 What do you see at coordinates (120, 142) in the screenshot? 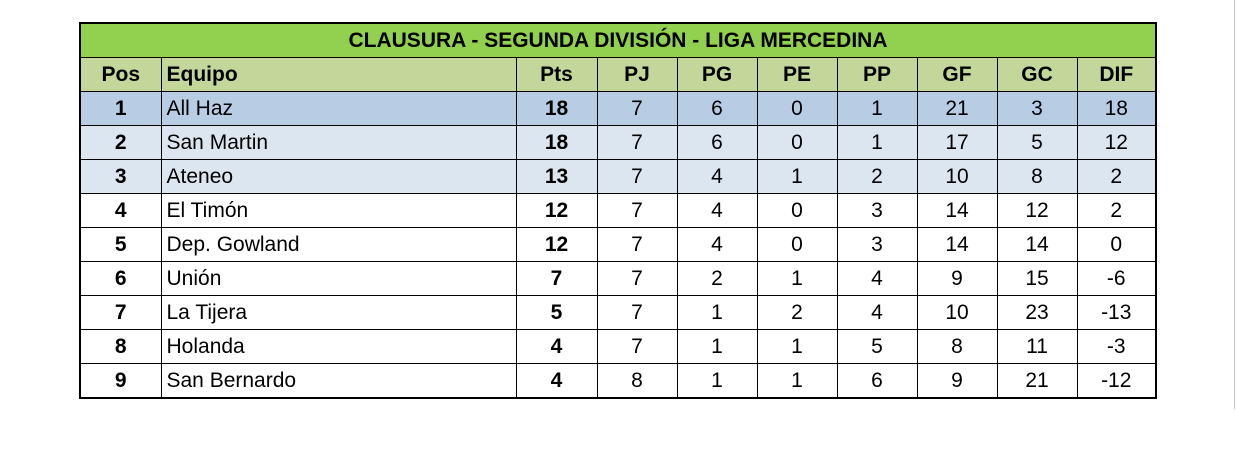
I see `cell-pos: 2` at bounding box center [120, 142].